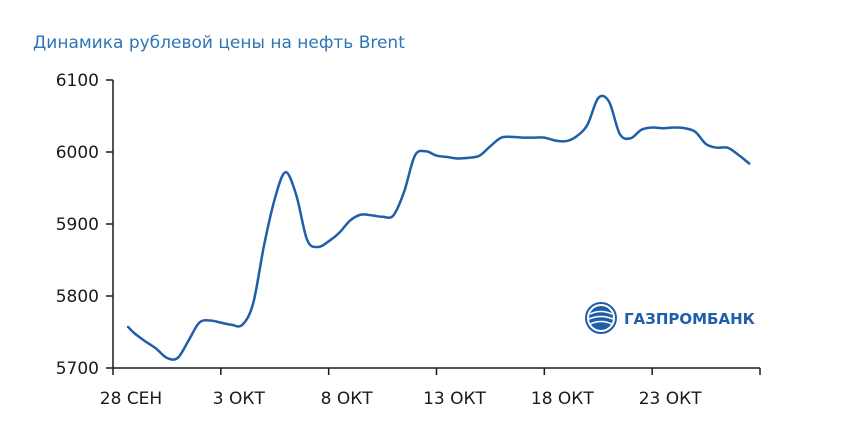 This screenshot has height=423, width=864. What do you see at coordinates (454, 399) in the screenshot?
I see `x-tick-label: 13 ОКТ` at bounding box center [454, 399].